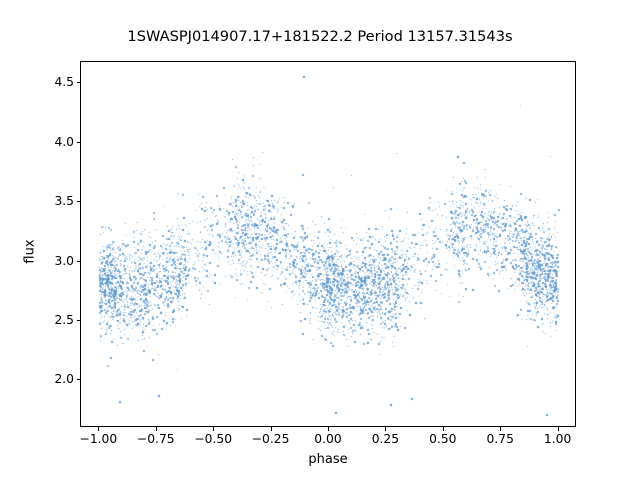  What do you see at coordinates (64, 201) in the screenshot?
I see `y-tick-label: 3.5` at bounding box center [64, 201].